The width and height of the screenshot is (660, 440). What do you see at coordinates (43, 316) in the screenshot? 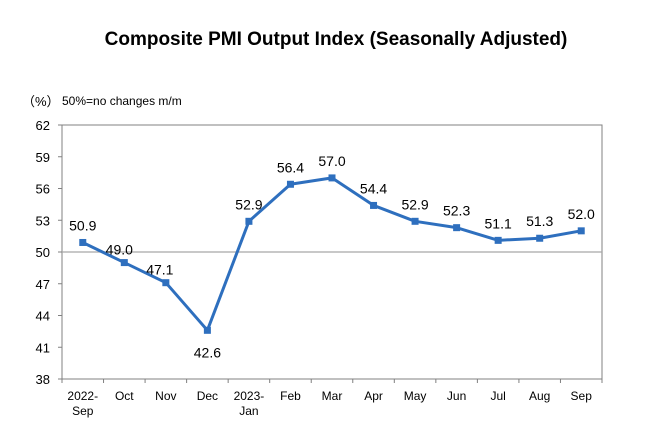
I see `y-tick-label: 44` at bounding box center [43, 316].